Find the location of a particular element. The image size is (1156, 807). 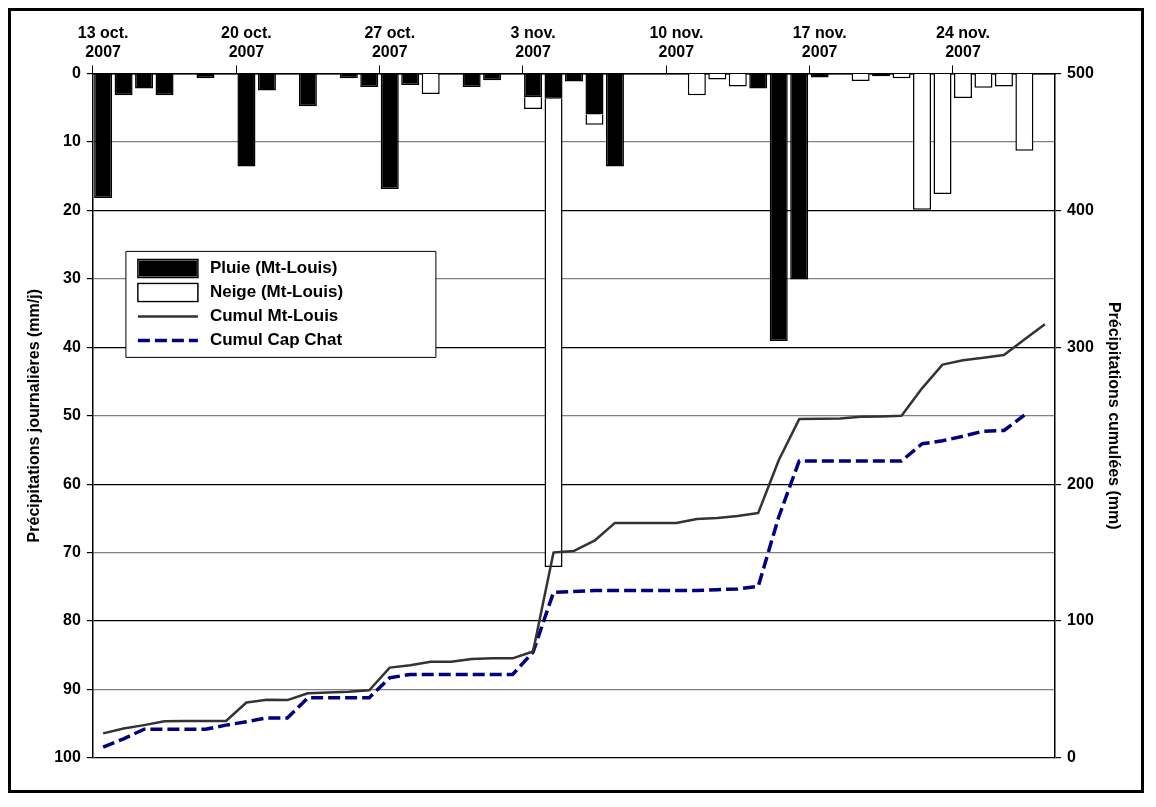

x-tick-label: 13 oct. 2007 is located at coordinates (103, 42).